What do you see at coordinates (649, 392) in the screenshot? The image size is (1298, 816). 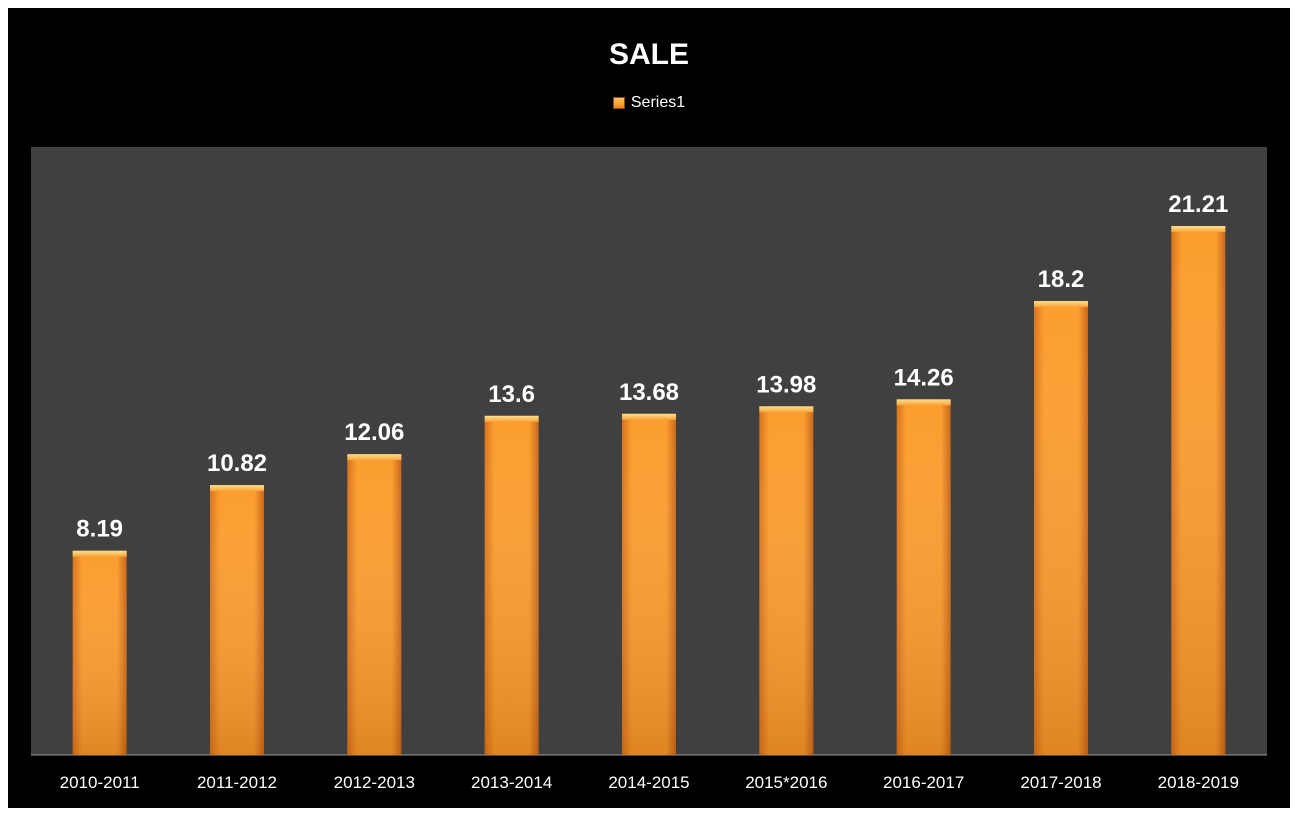 I see `data-label: 13.68` at bounding box center [649, 392].